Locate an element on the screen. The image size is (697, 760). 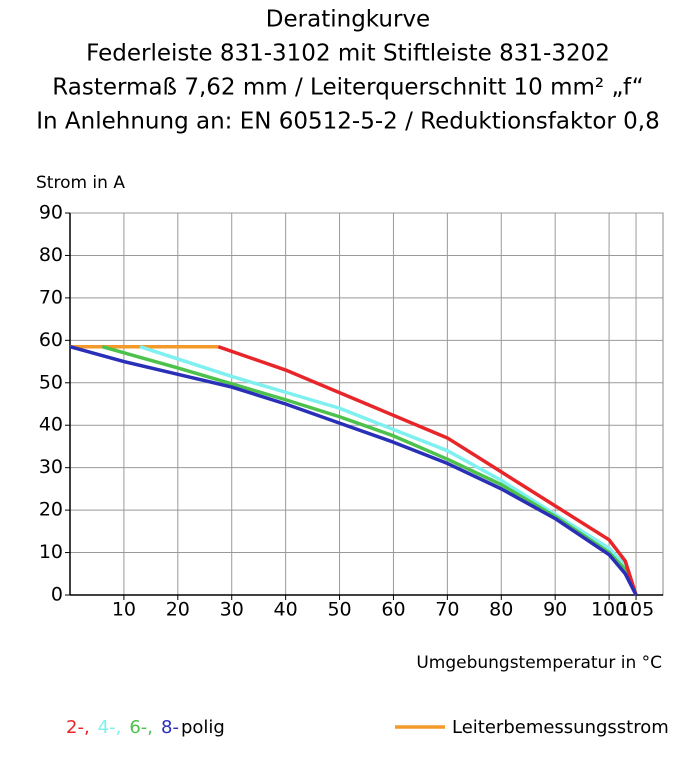
x-tick-label: 105 is located at coordinates (636, 610).